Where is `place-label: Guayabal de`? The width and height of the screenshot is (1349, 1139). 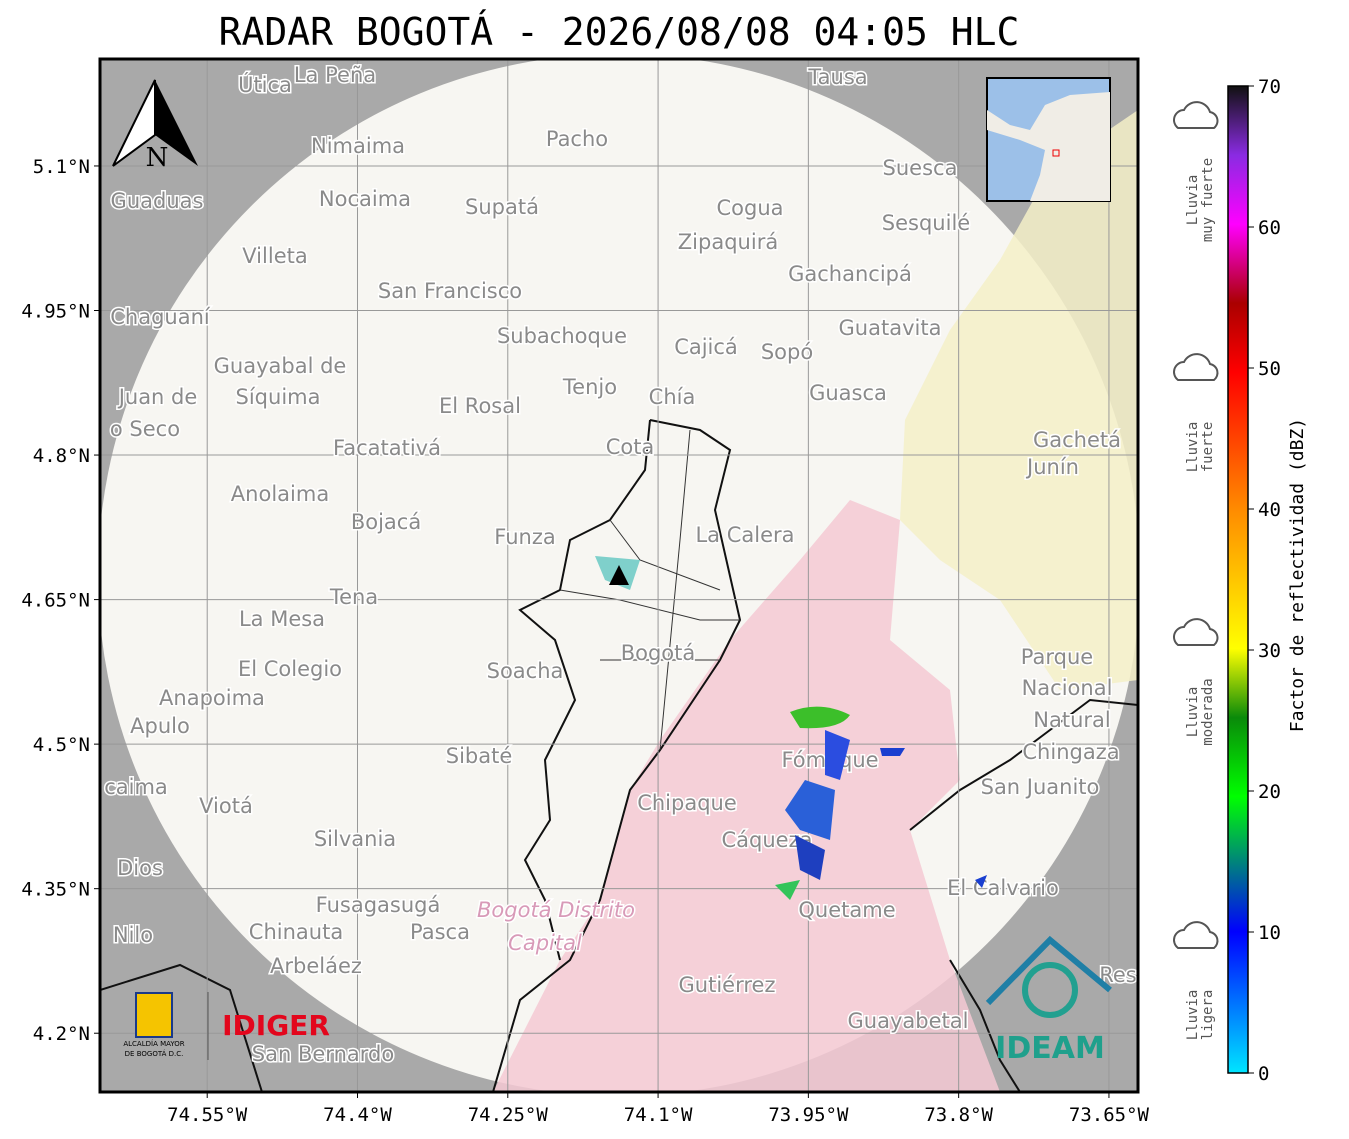 place-label: Guayabal de is located at coordinates (280, 366).